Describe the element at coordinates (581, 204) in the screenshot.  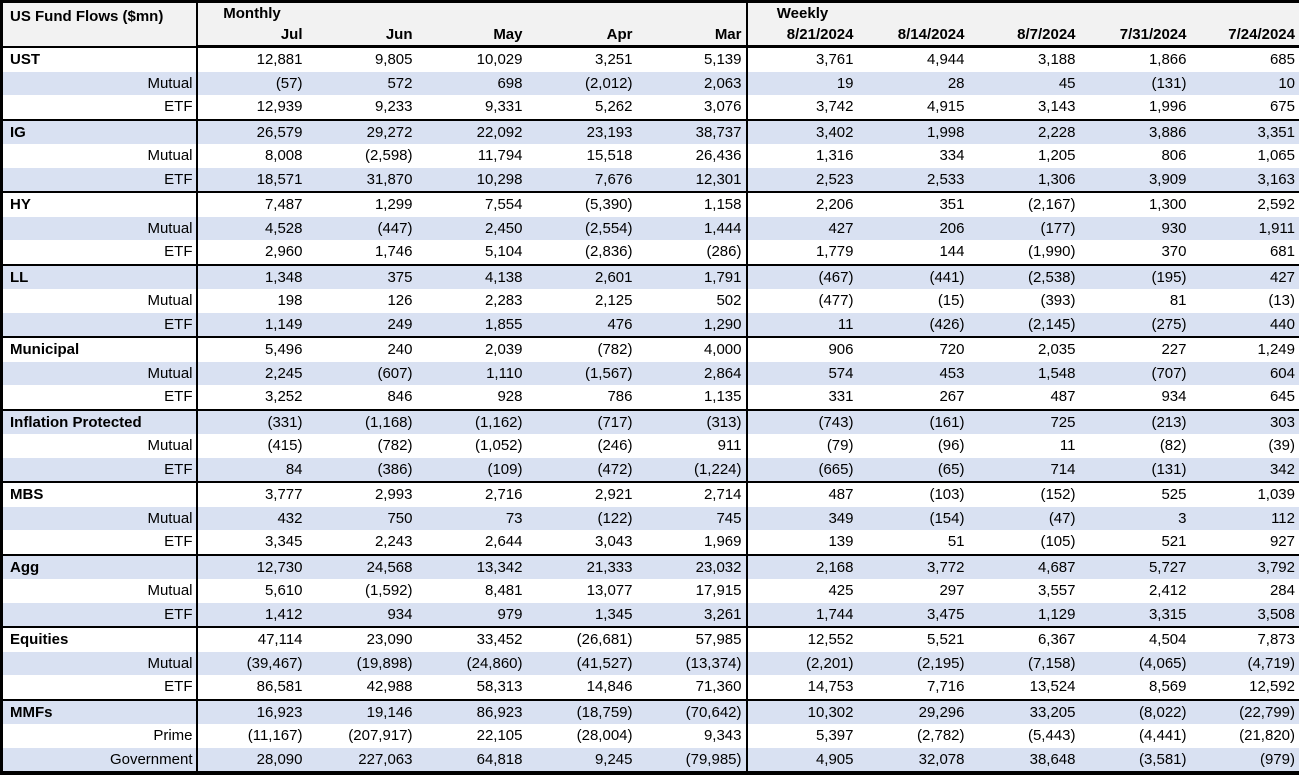
I see `monthly-value-cell: (5,390)` at that location.